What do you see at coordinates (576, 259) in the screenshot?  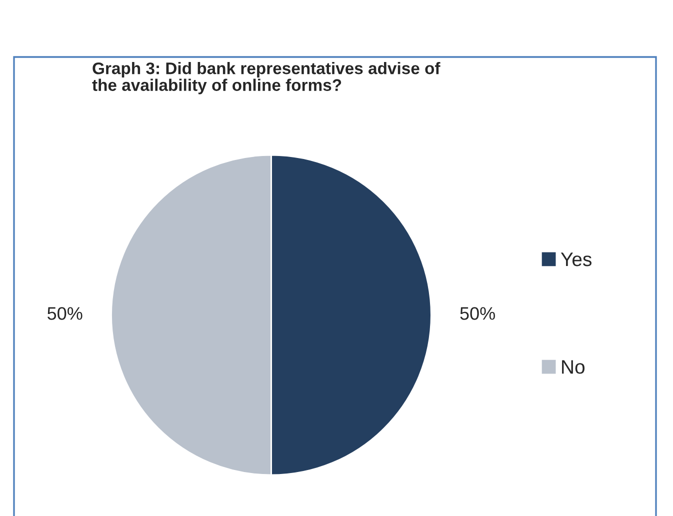 I see `legend-label: Yes` at bounding box center [576, 259].